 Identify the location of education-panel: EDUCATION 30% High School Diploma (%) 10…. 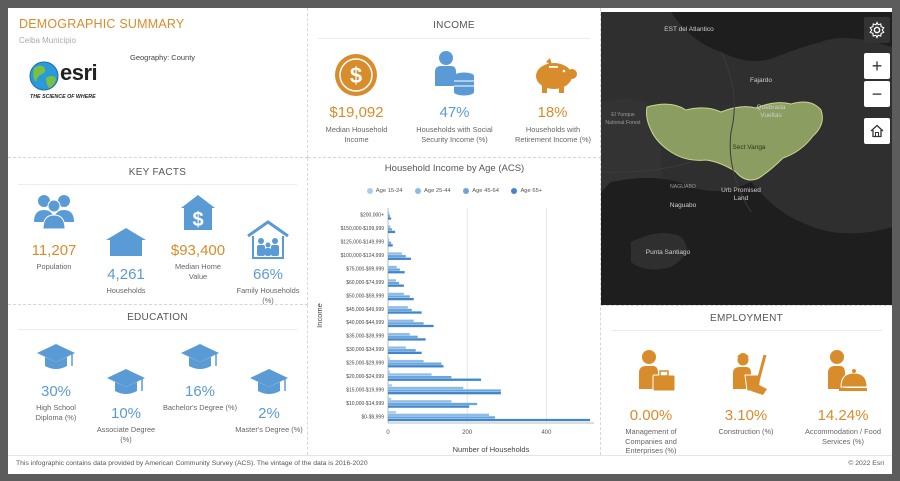
(158, 380).